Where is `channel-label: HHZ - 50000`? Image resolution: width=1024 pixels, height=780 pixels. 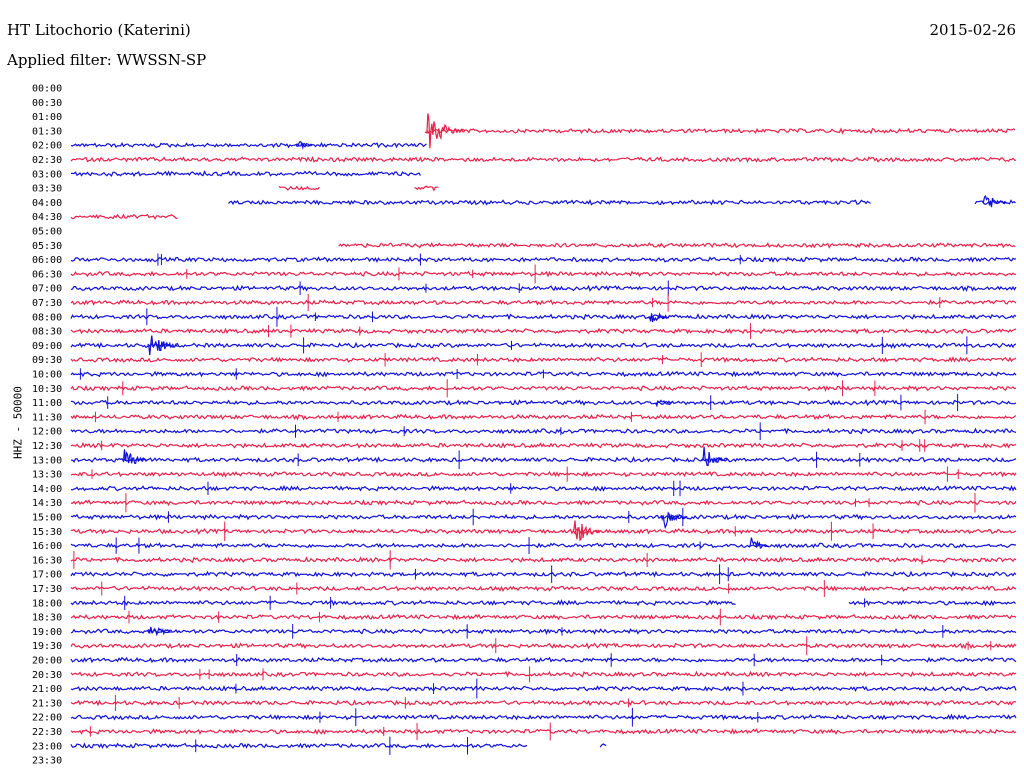 channel-label: HHZ - 50000 is located at coordinates (18, 422).